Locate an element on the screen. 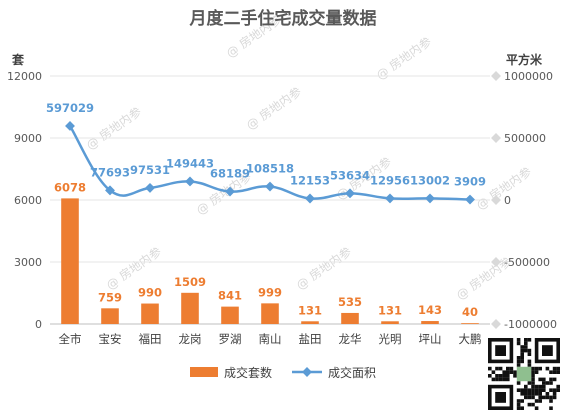 The height and width of the screenshot is (412, 567). x-category-label: 坪山 is located at coordinates (430, 339).